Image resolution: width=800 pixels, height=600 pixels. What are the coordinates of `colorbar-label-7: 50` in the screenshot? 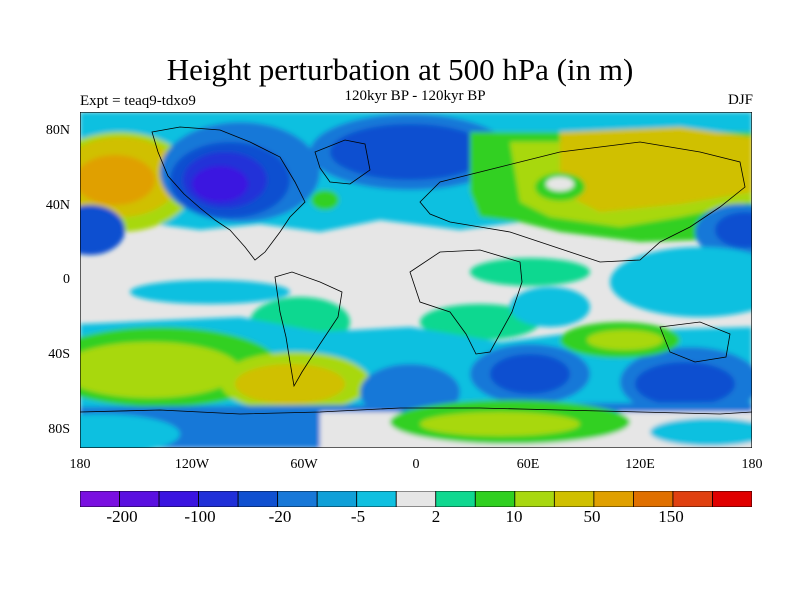 It's located at (592, 516).